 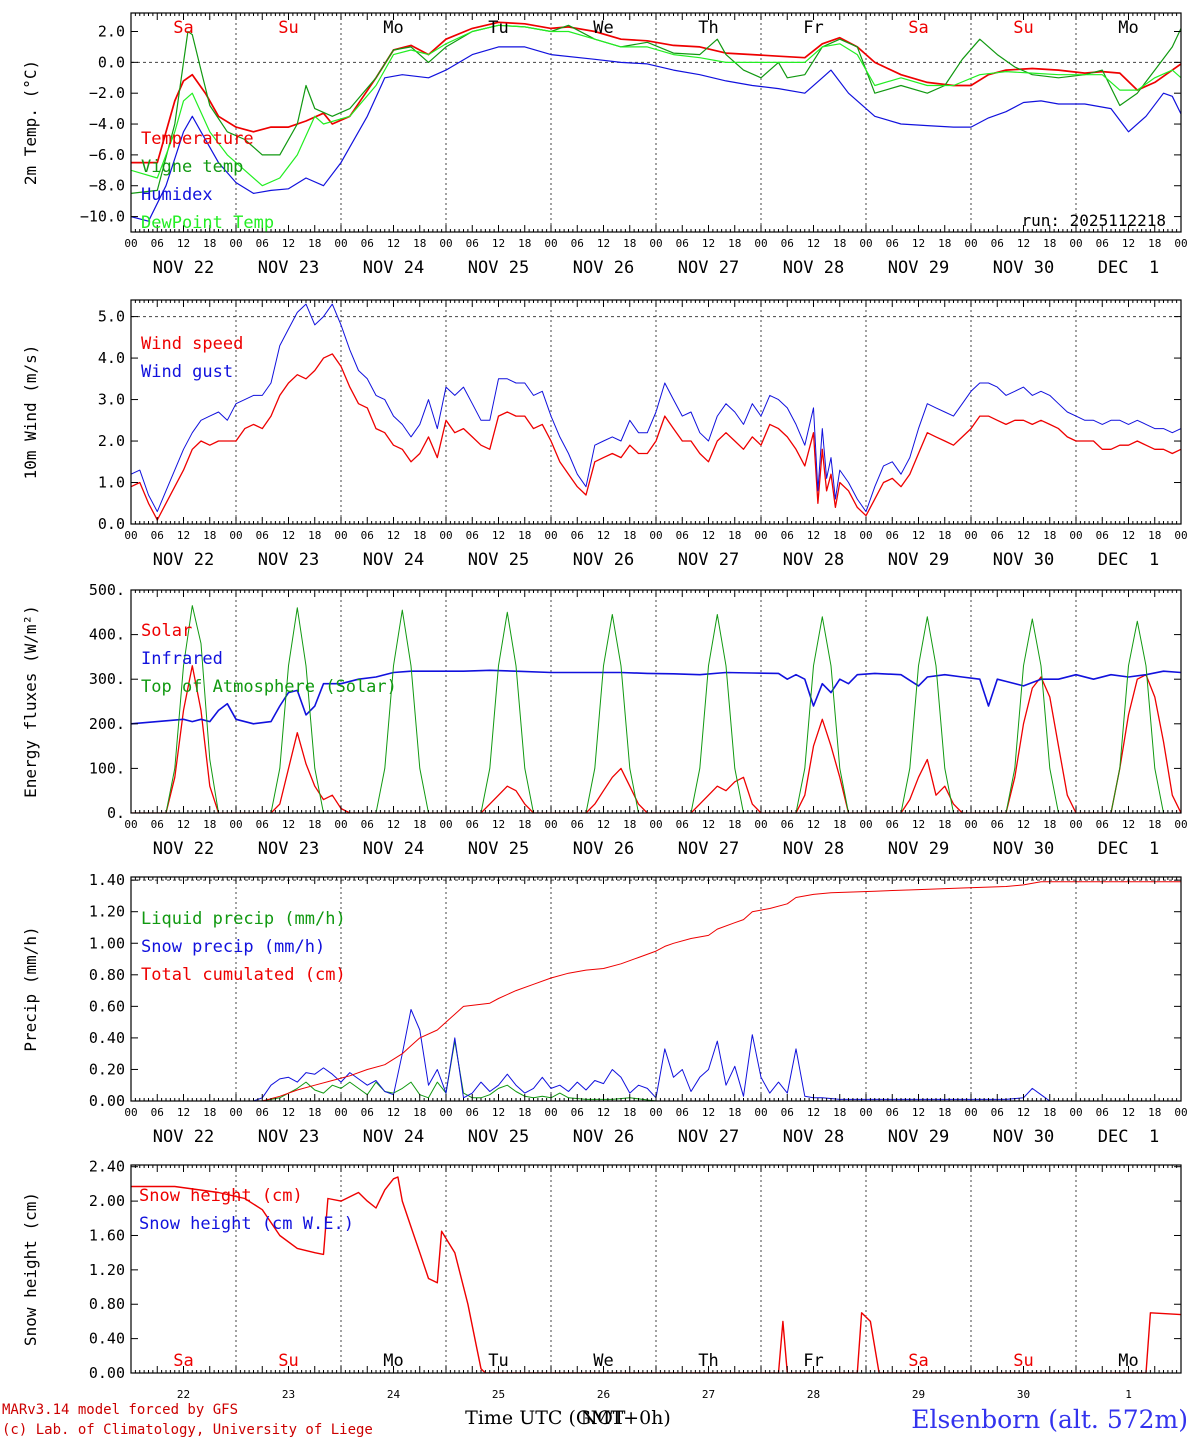 What do you see at coordinates (192, 167) in the screenshot?
I see `legend-entry: Vigne temp` at bounding box center [192, 167].